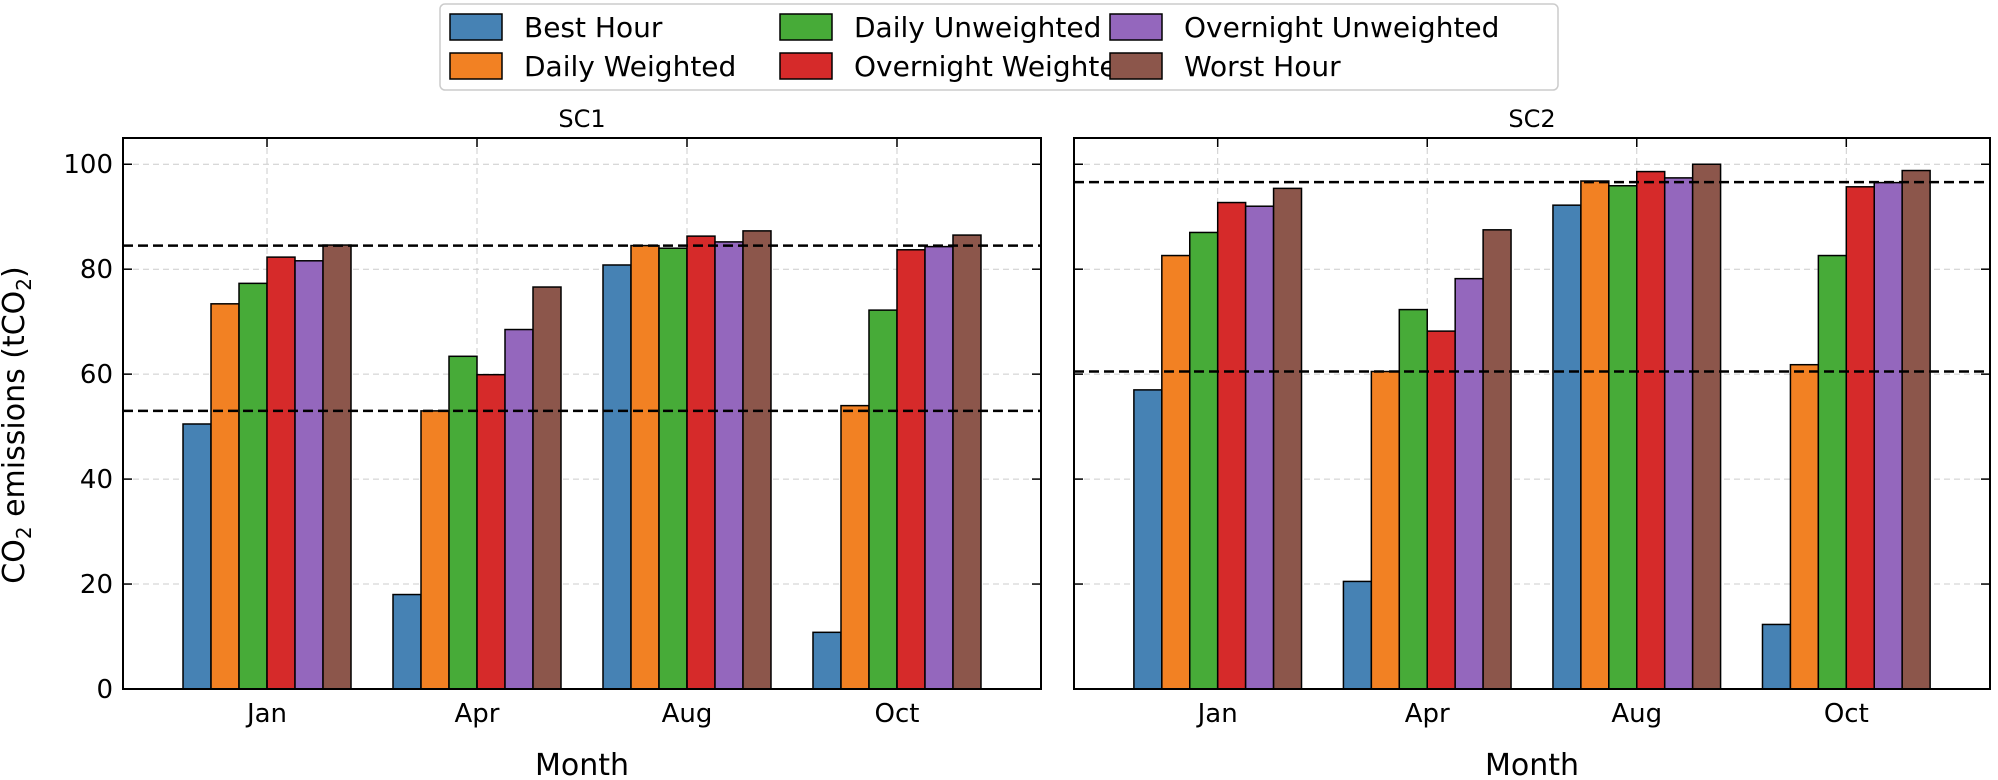 The width and height of the screenshot is (1998, 780). I want to click on ytick-label-sc1-100: 100, so click(88, 165).